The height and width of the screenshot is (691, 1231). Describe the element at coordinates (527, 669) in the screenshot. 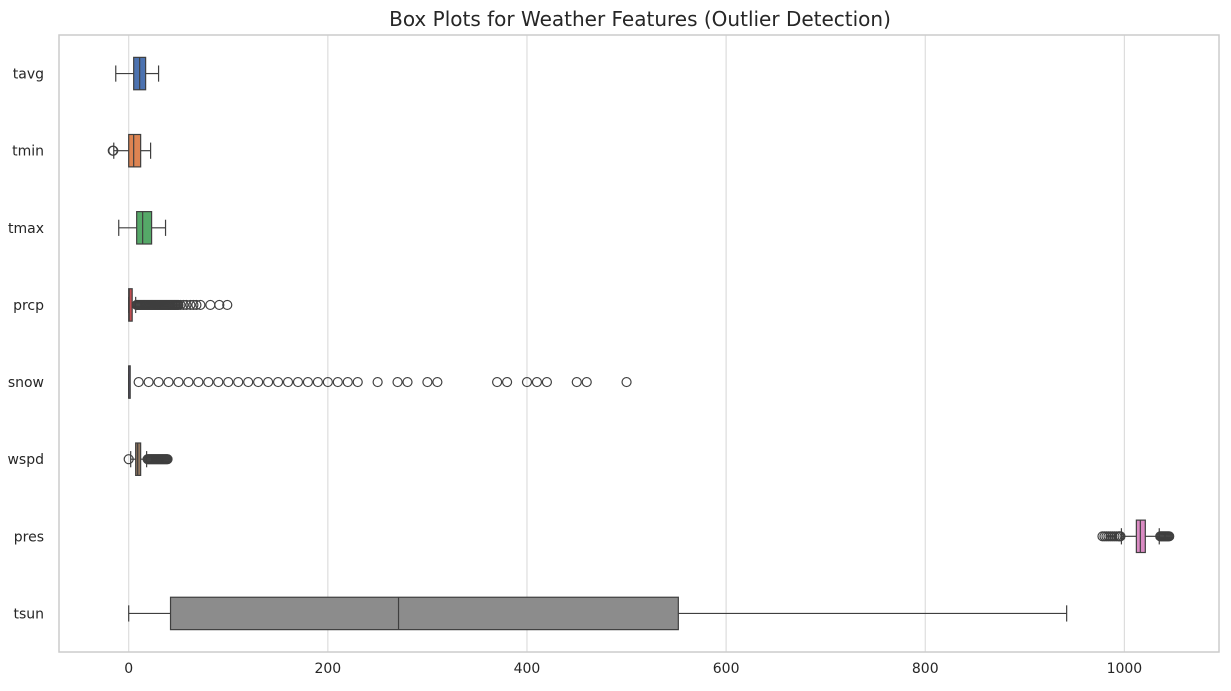

I see `x-tick-label: 400` at that location.